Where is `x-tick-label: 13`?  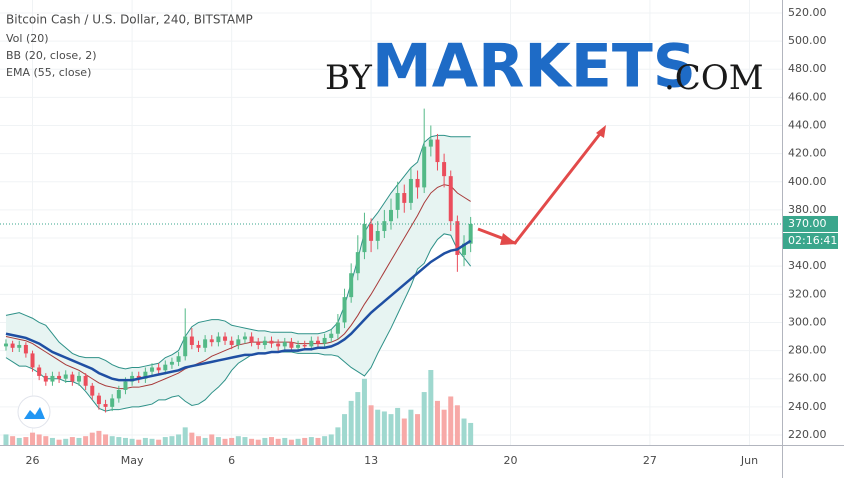
x-tick-label: 13 is located at coordinates (371, 460).